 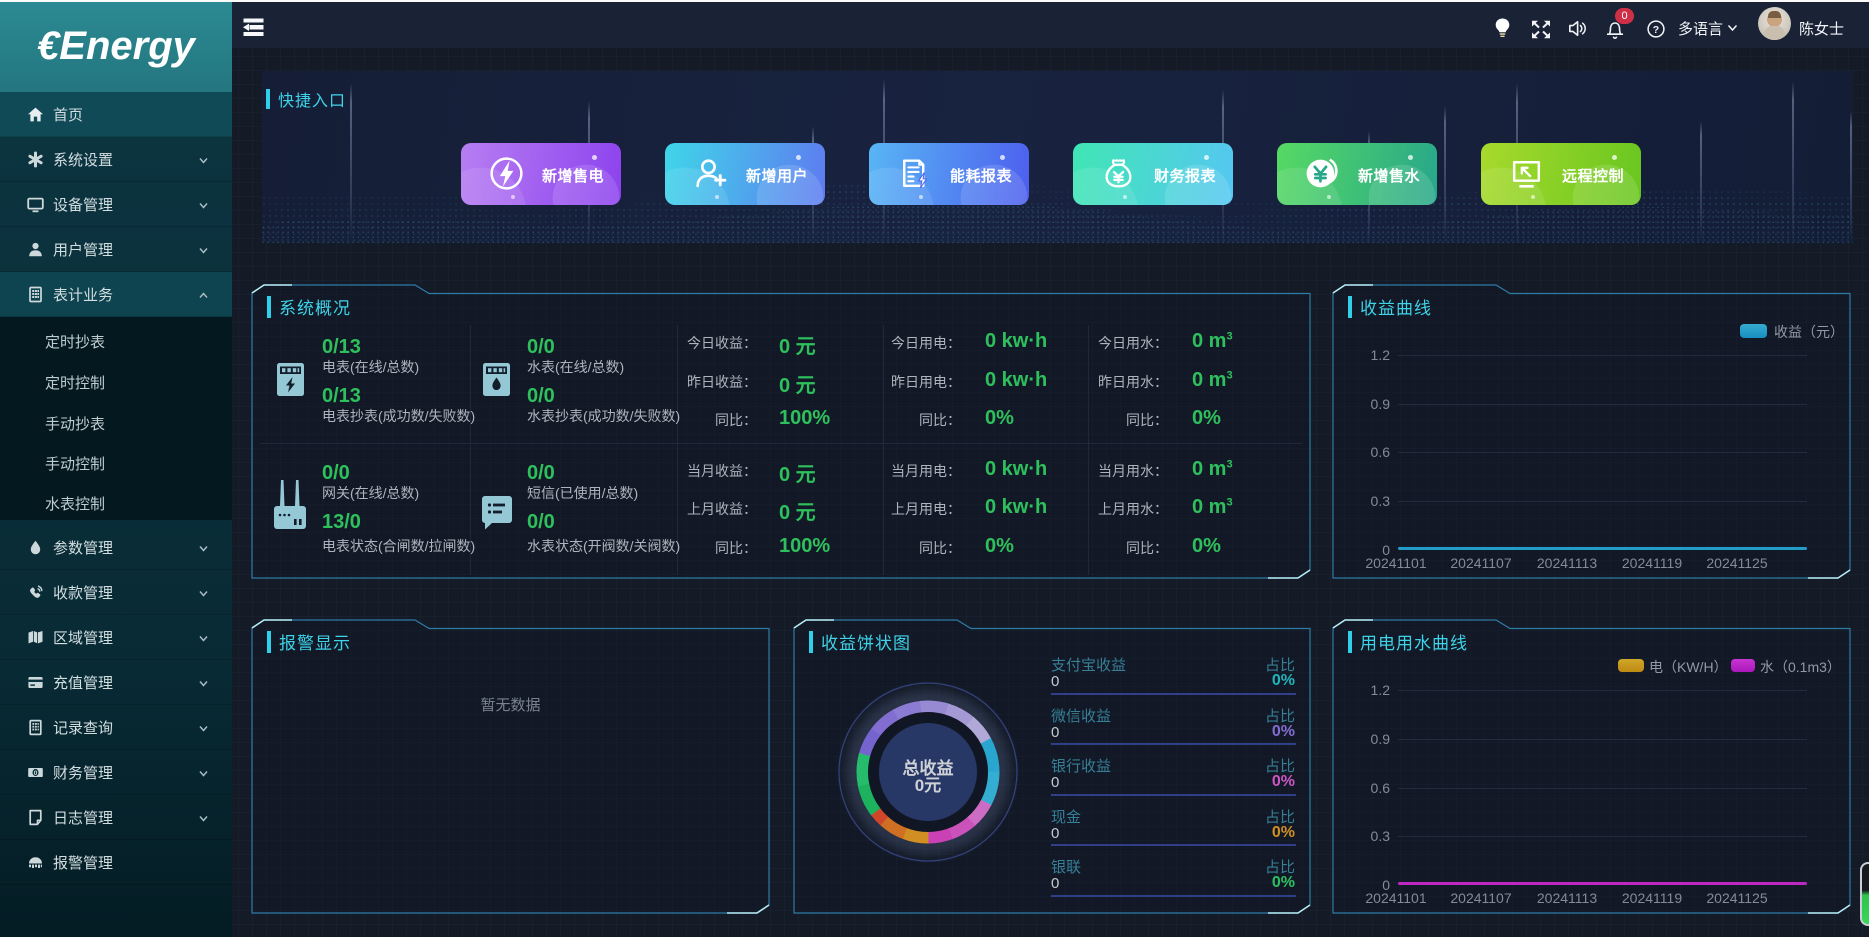 What do you see at coordinates (928, 768) in the screenshot?
I see `svg-text: 总收益` at bounding box center [928, 768].